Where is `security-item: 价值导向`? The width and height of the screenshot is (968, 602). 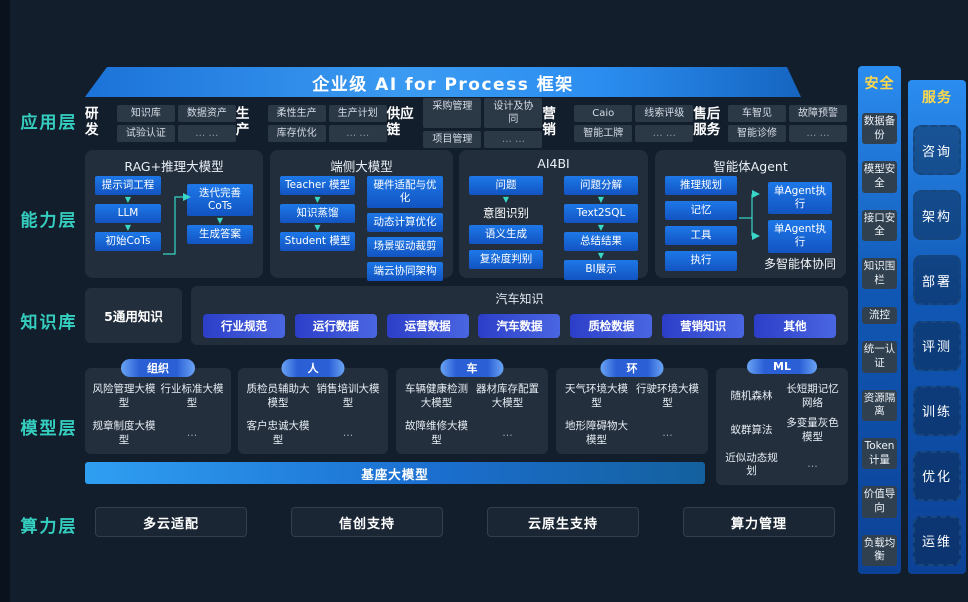
security-item: 价值导向 is located at coordinates (879, 502).